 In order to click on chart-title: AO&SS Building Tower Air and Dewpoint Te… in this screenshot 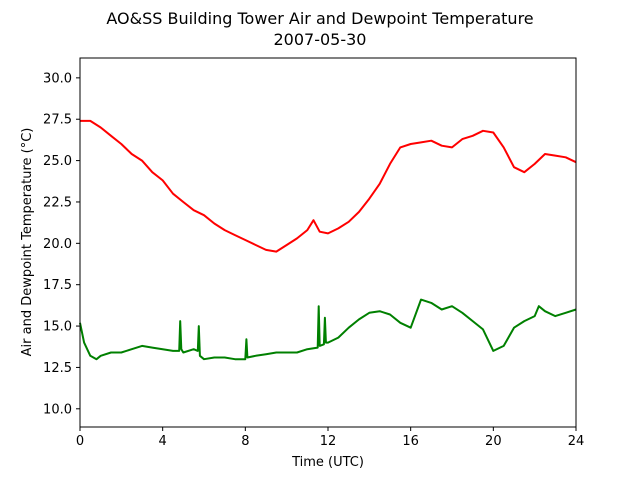, I will do `click(319, 18)`.